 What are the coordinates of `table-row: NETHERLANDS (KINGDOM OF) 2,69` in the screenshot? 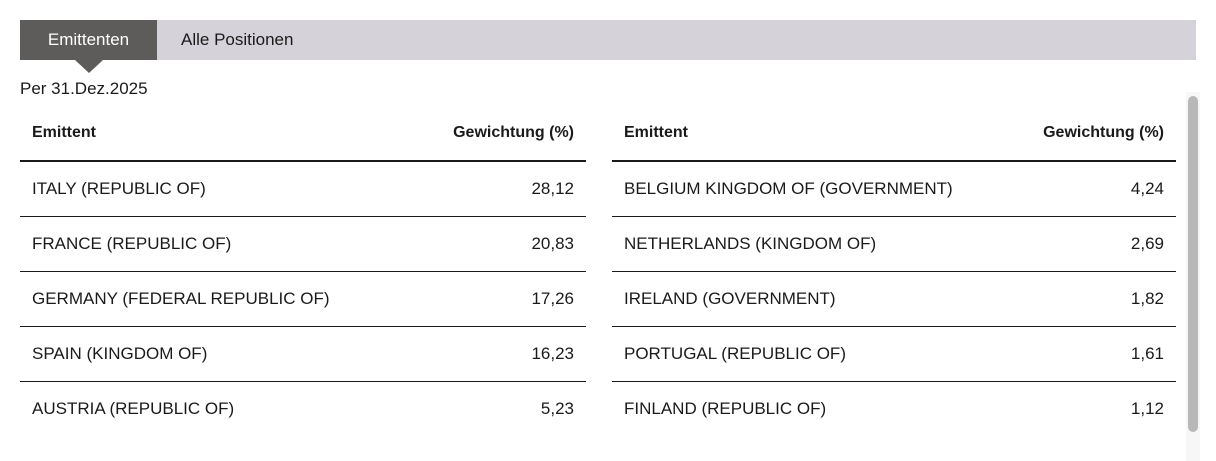 It's located at (894, 244).